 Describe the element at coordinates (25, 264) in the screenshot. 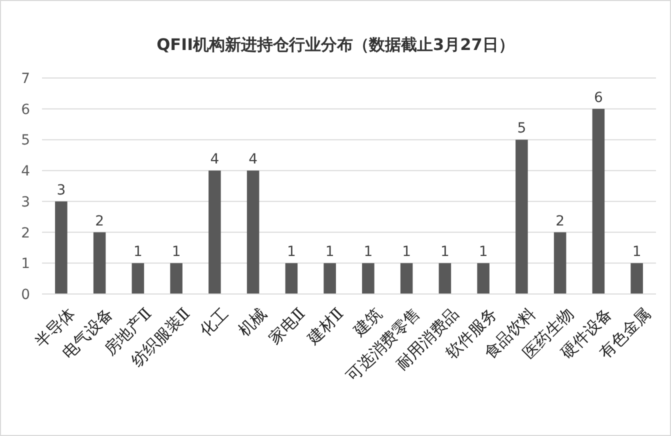

I see `y-tick-label: 1` at that location.